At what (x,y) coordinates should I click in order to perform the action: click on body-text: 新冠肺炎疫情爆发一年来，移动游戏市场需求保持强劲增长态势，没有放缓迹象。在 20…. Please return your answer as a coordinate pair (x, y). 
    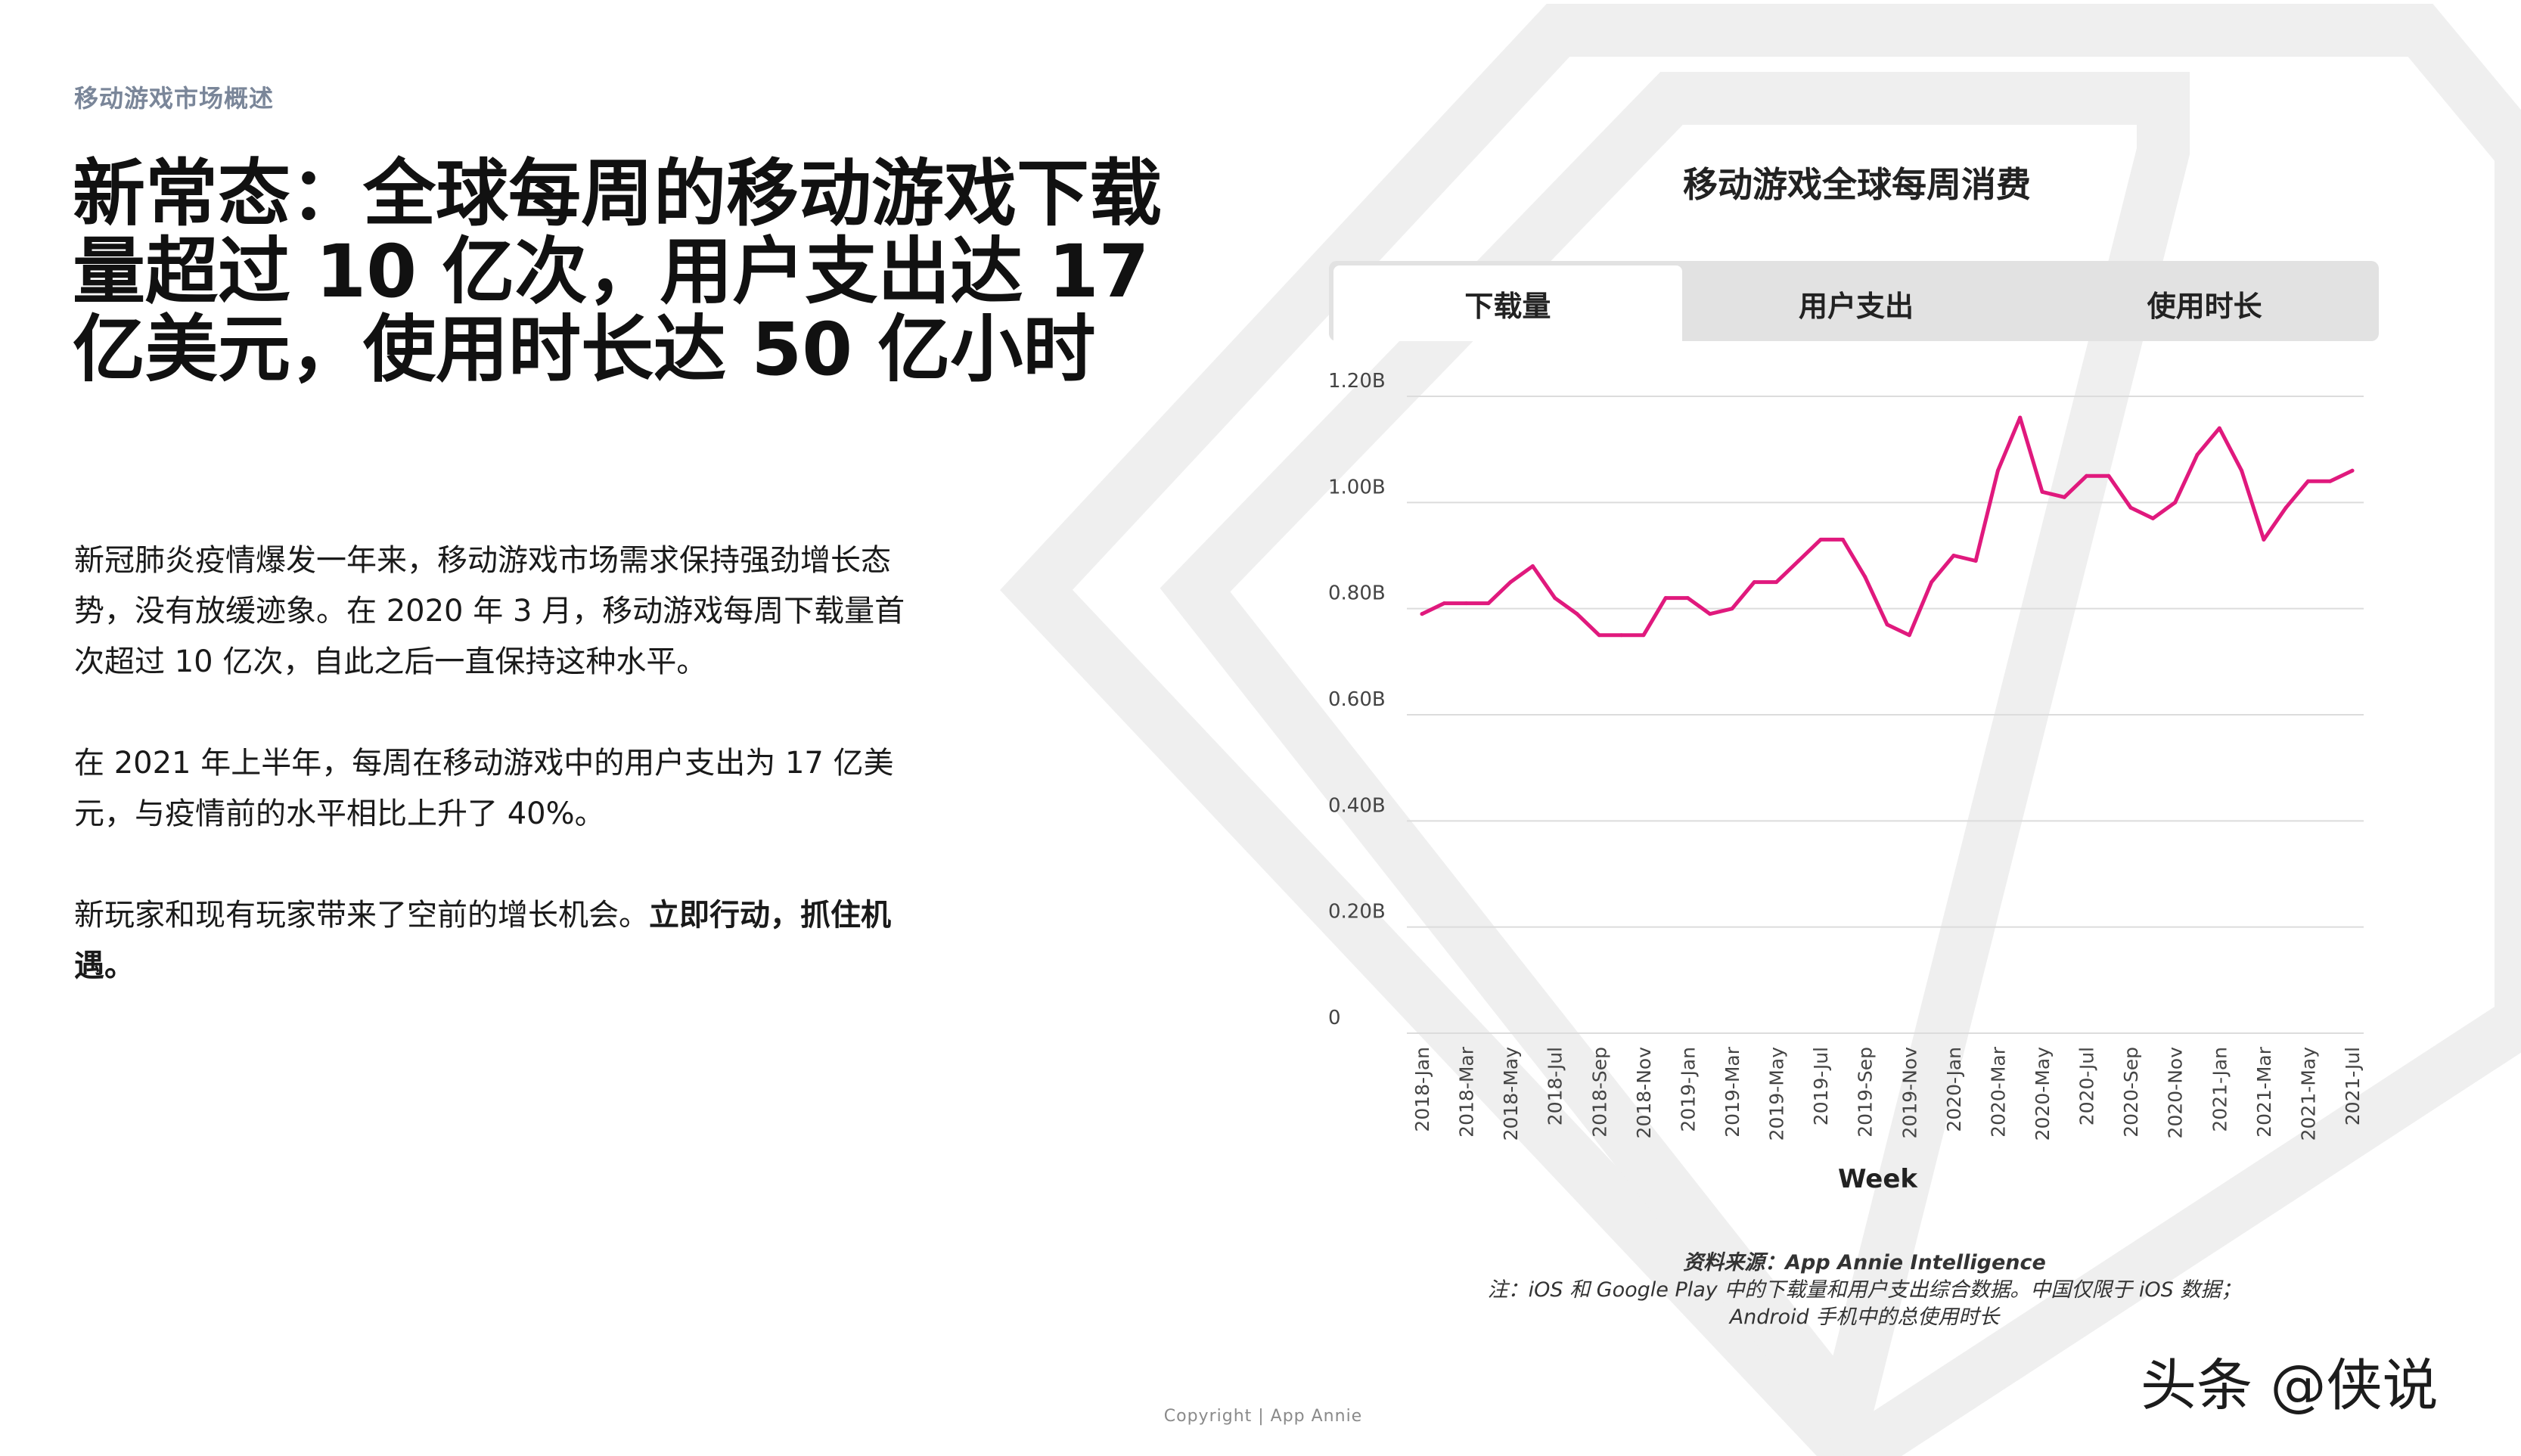
    Looking at the image, I should click on (501, 789).